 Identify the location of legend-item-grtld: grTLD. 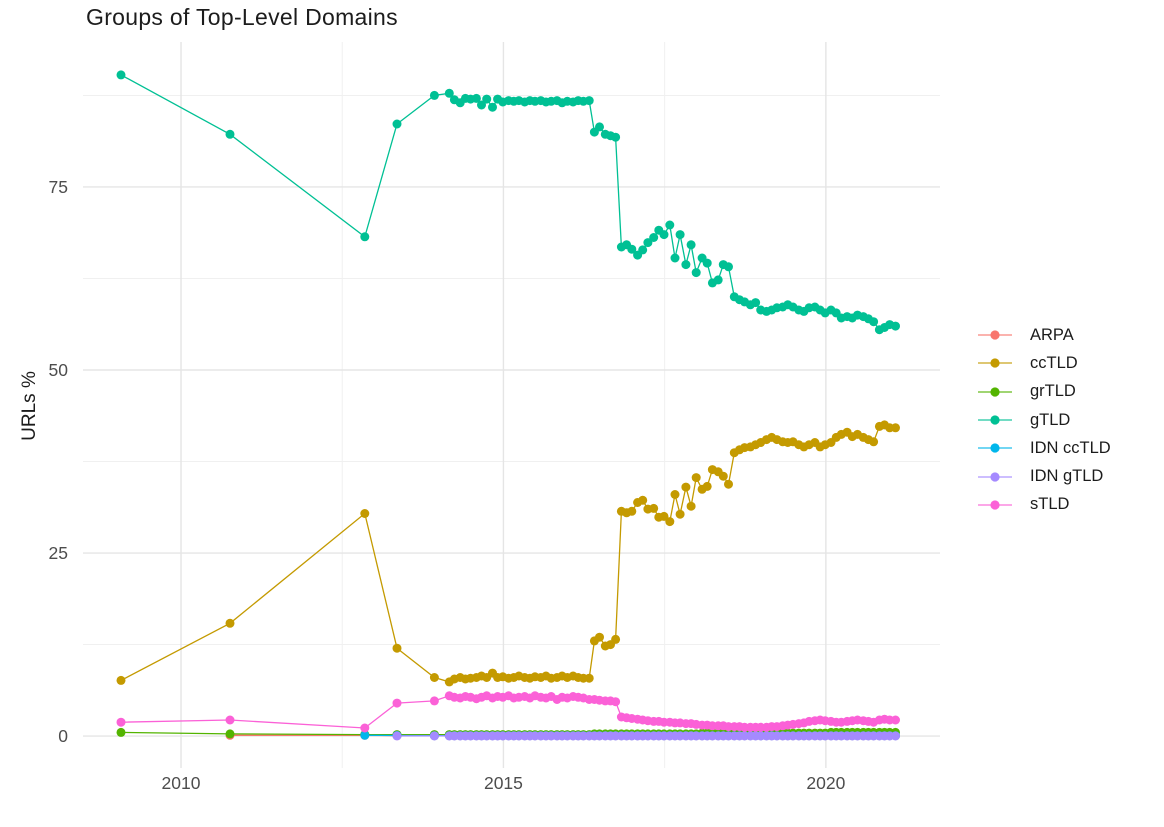
(1044, 392).